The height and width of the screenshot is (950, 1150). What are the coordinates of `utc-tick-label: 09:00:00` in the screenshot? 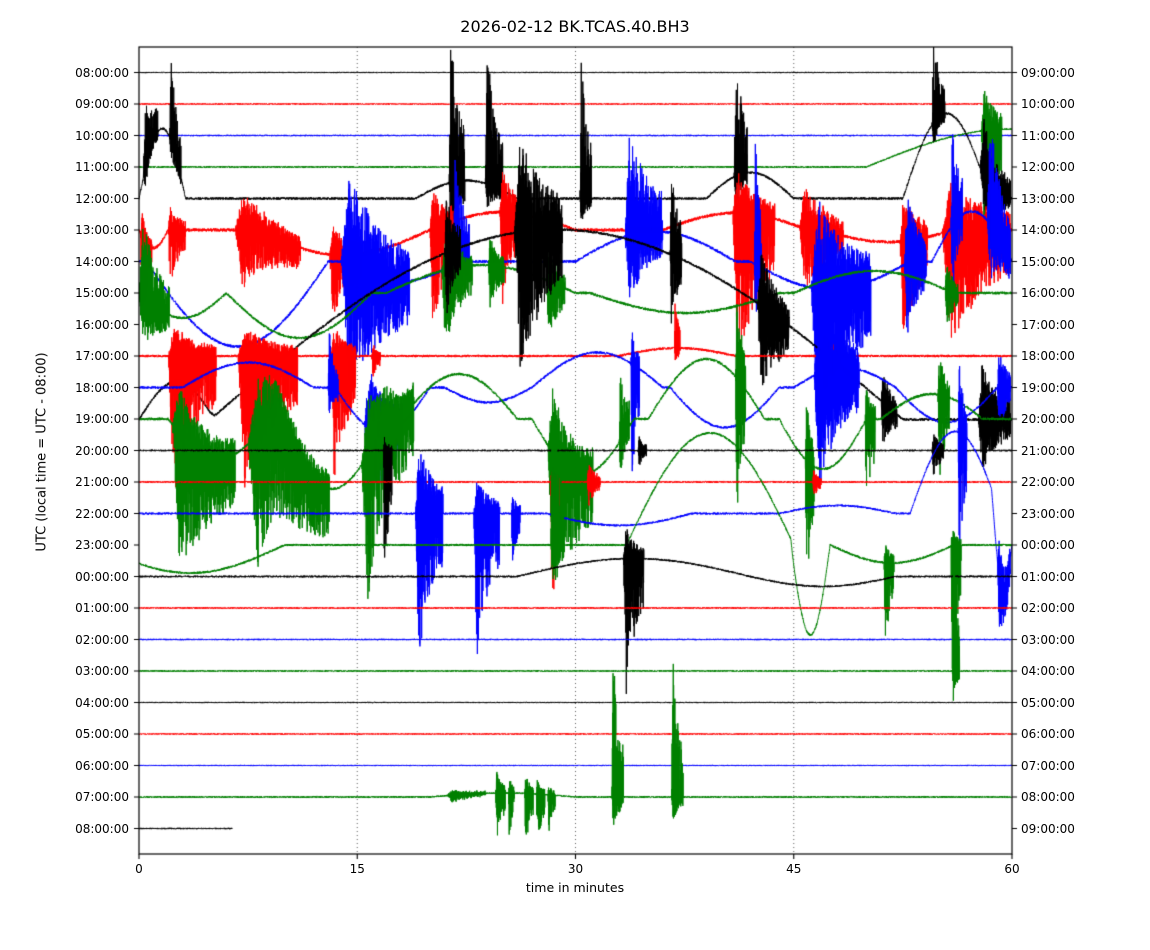 It's located at (102, 104).